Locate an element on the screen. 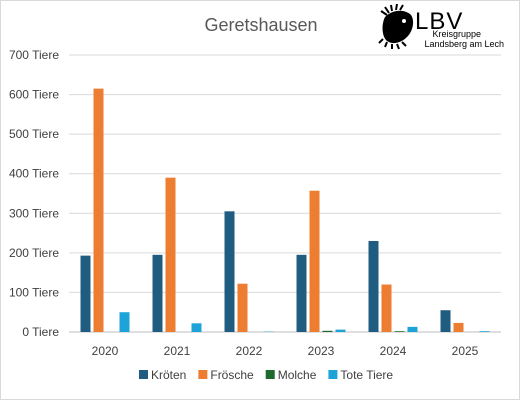 The image size is (520, 400). y-tick-label: 400 Tiere is located at coordinates (34, 174).